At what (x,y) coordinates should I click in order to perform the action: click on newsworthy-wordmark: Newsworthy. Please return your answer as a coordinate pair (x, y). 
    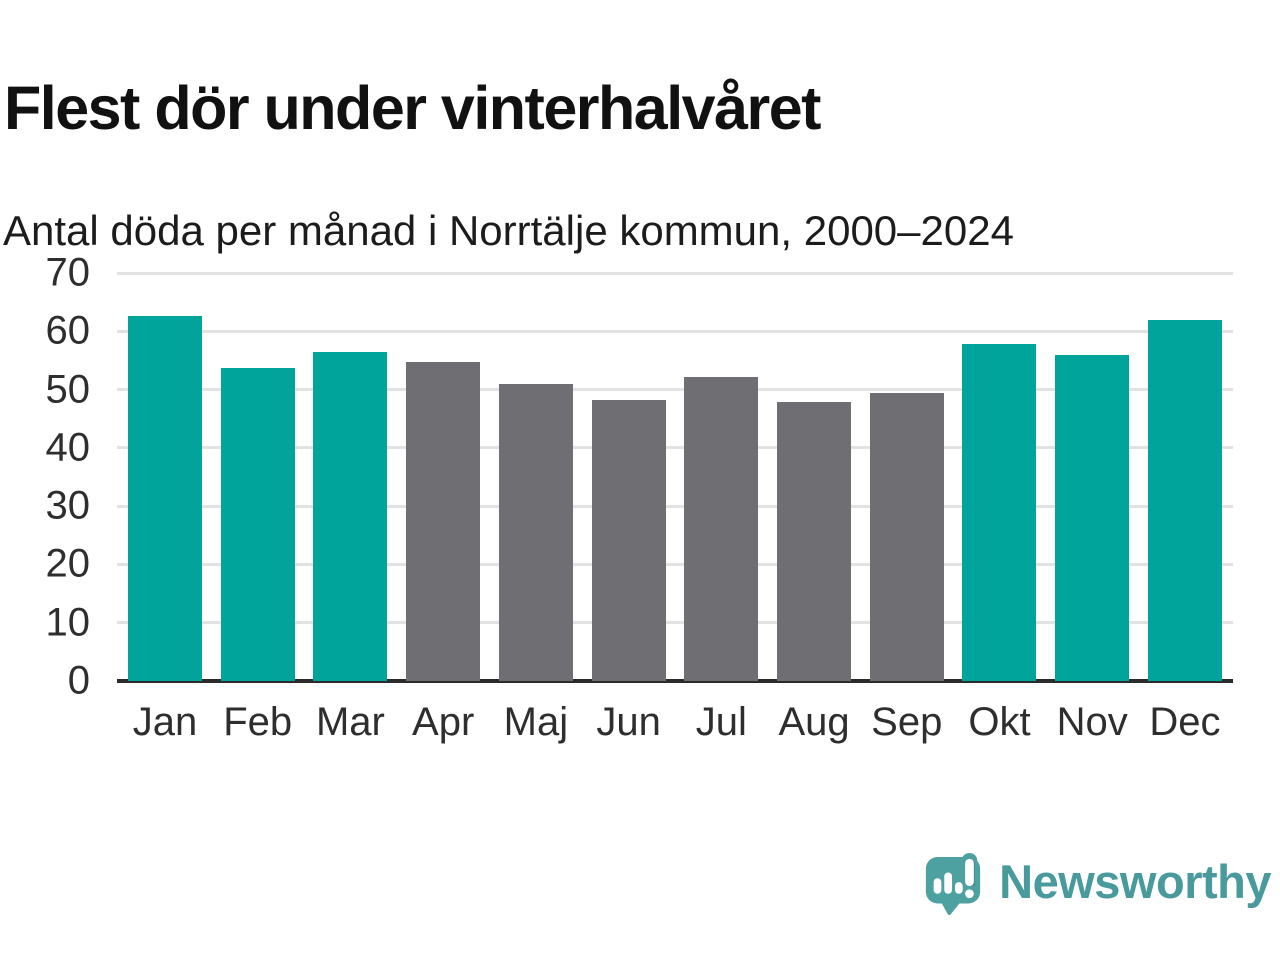
    Looking at the image, I should click on (1135, 881).